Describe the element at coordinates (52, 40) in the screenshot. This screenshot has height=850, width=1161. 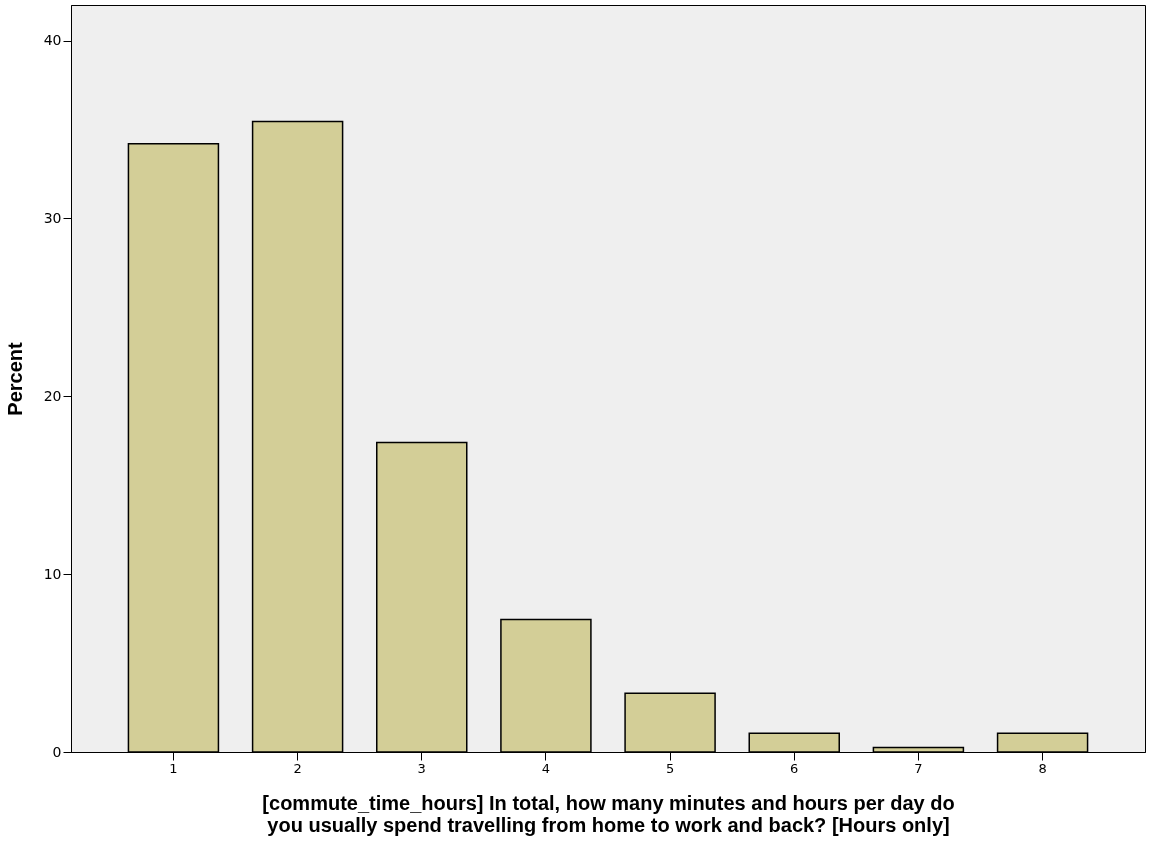
I see `y-tick-label: 40` at that location.